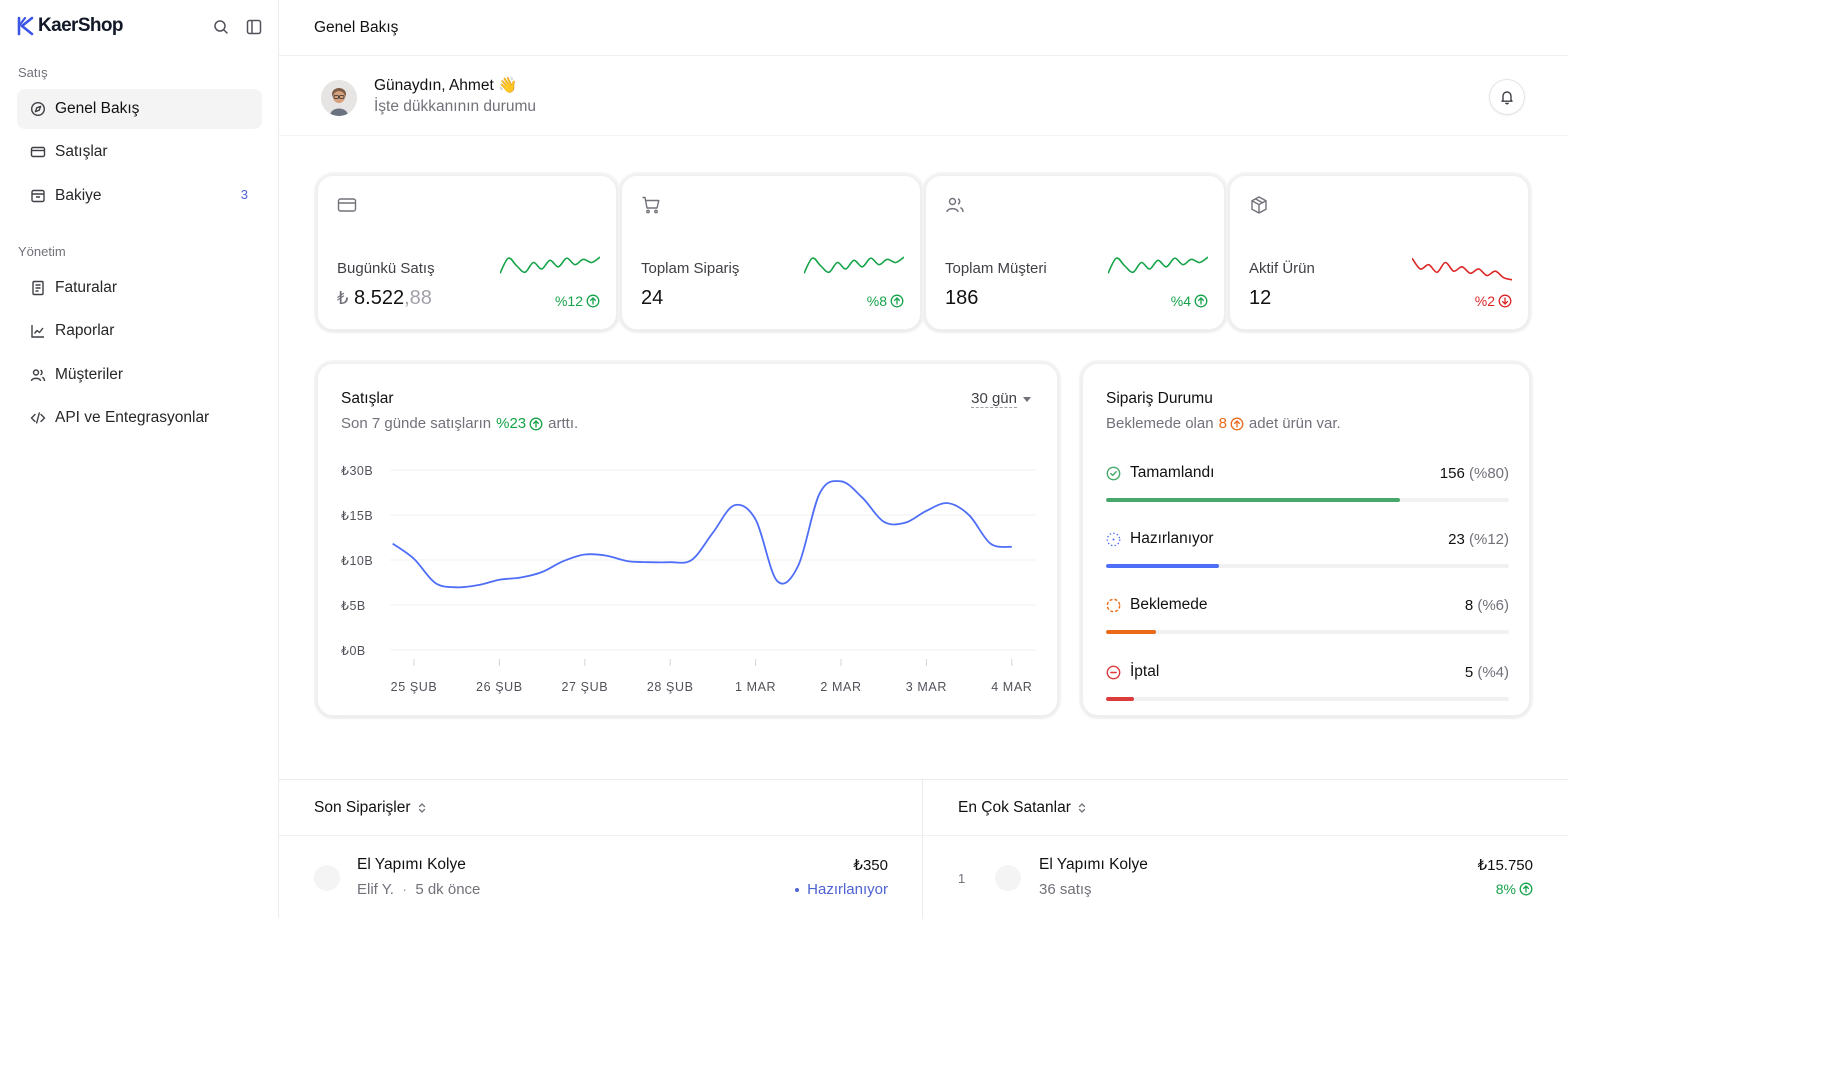 The height and width of the screenshot is (1082, 1848). Describe the element at coordinates (1488, 539) in the screenshot. I see `status-percent: (%12)` at that location.